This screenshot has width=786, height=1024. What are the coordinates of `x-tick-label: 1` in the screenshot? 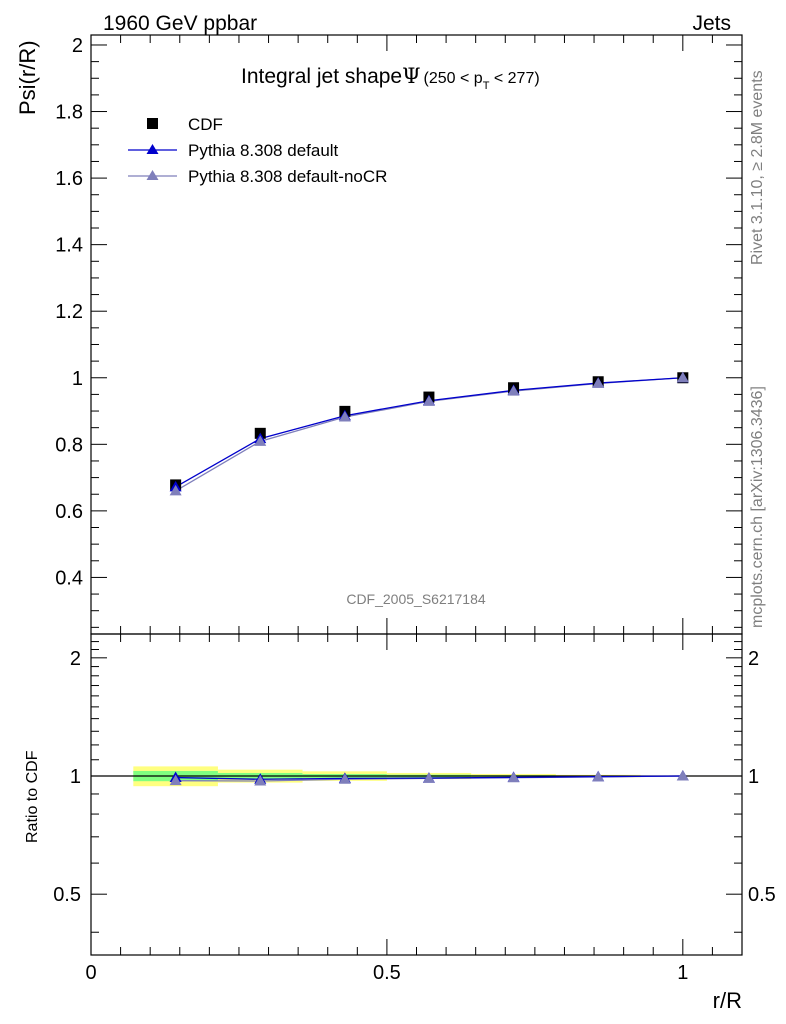 It's located at (682, 973).